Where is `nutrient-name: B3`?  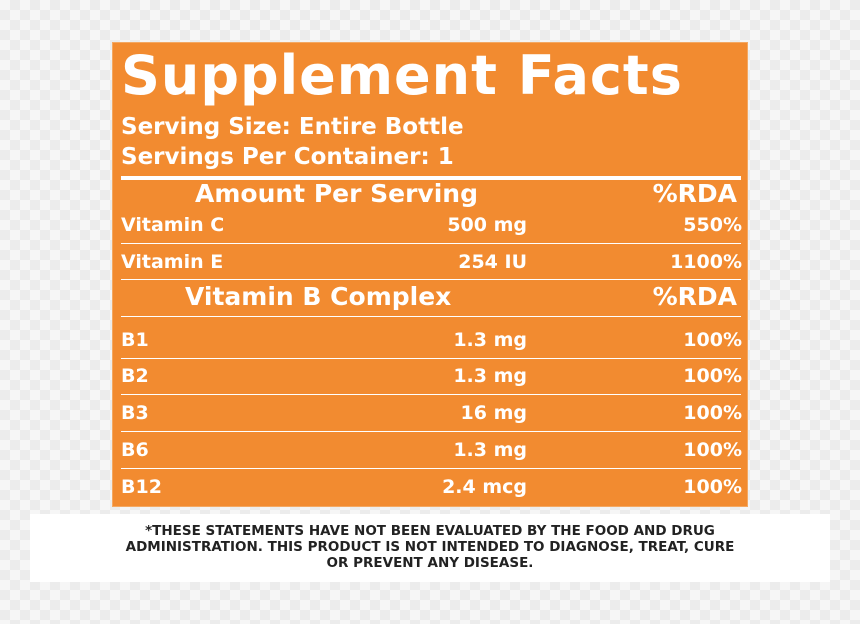 nutrient-name: B3 is located at coordinates (135, 413).